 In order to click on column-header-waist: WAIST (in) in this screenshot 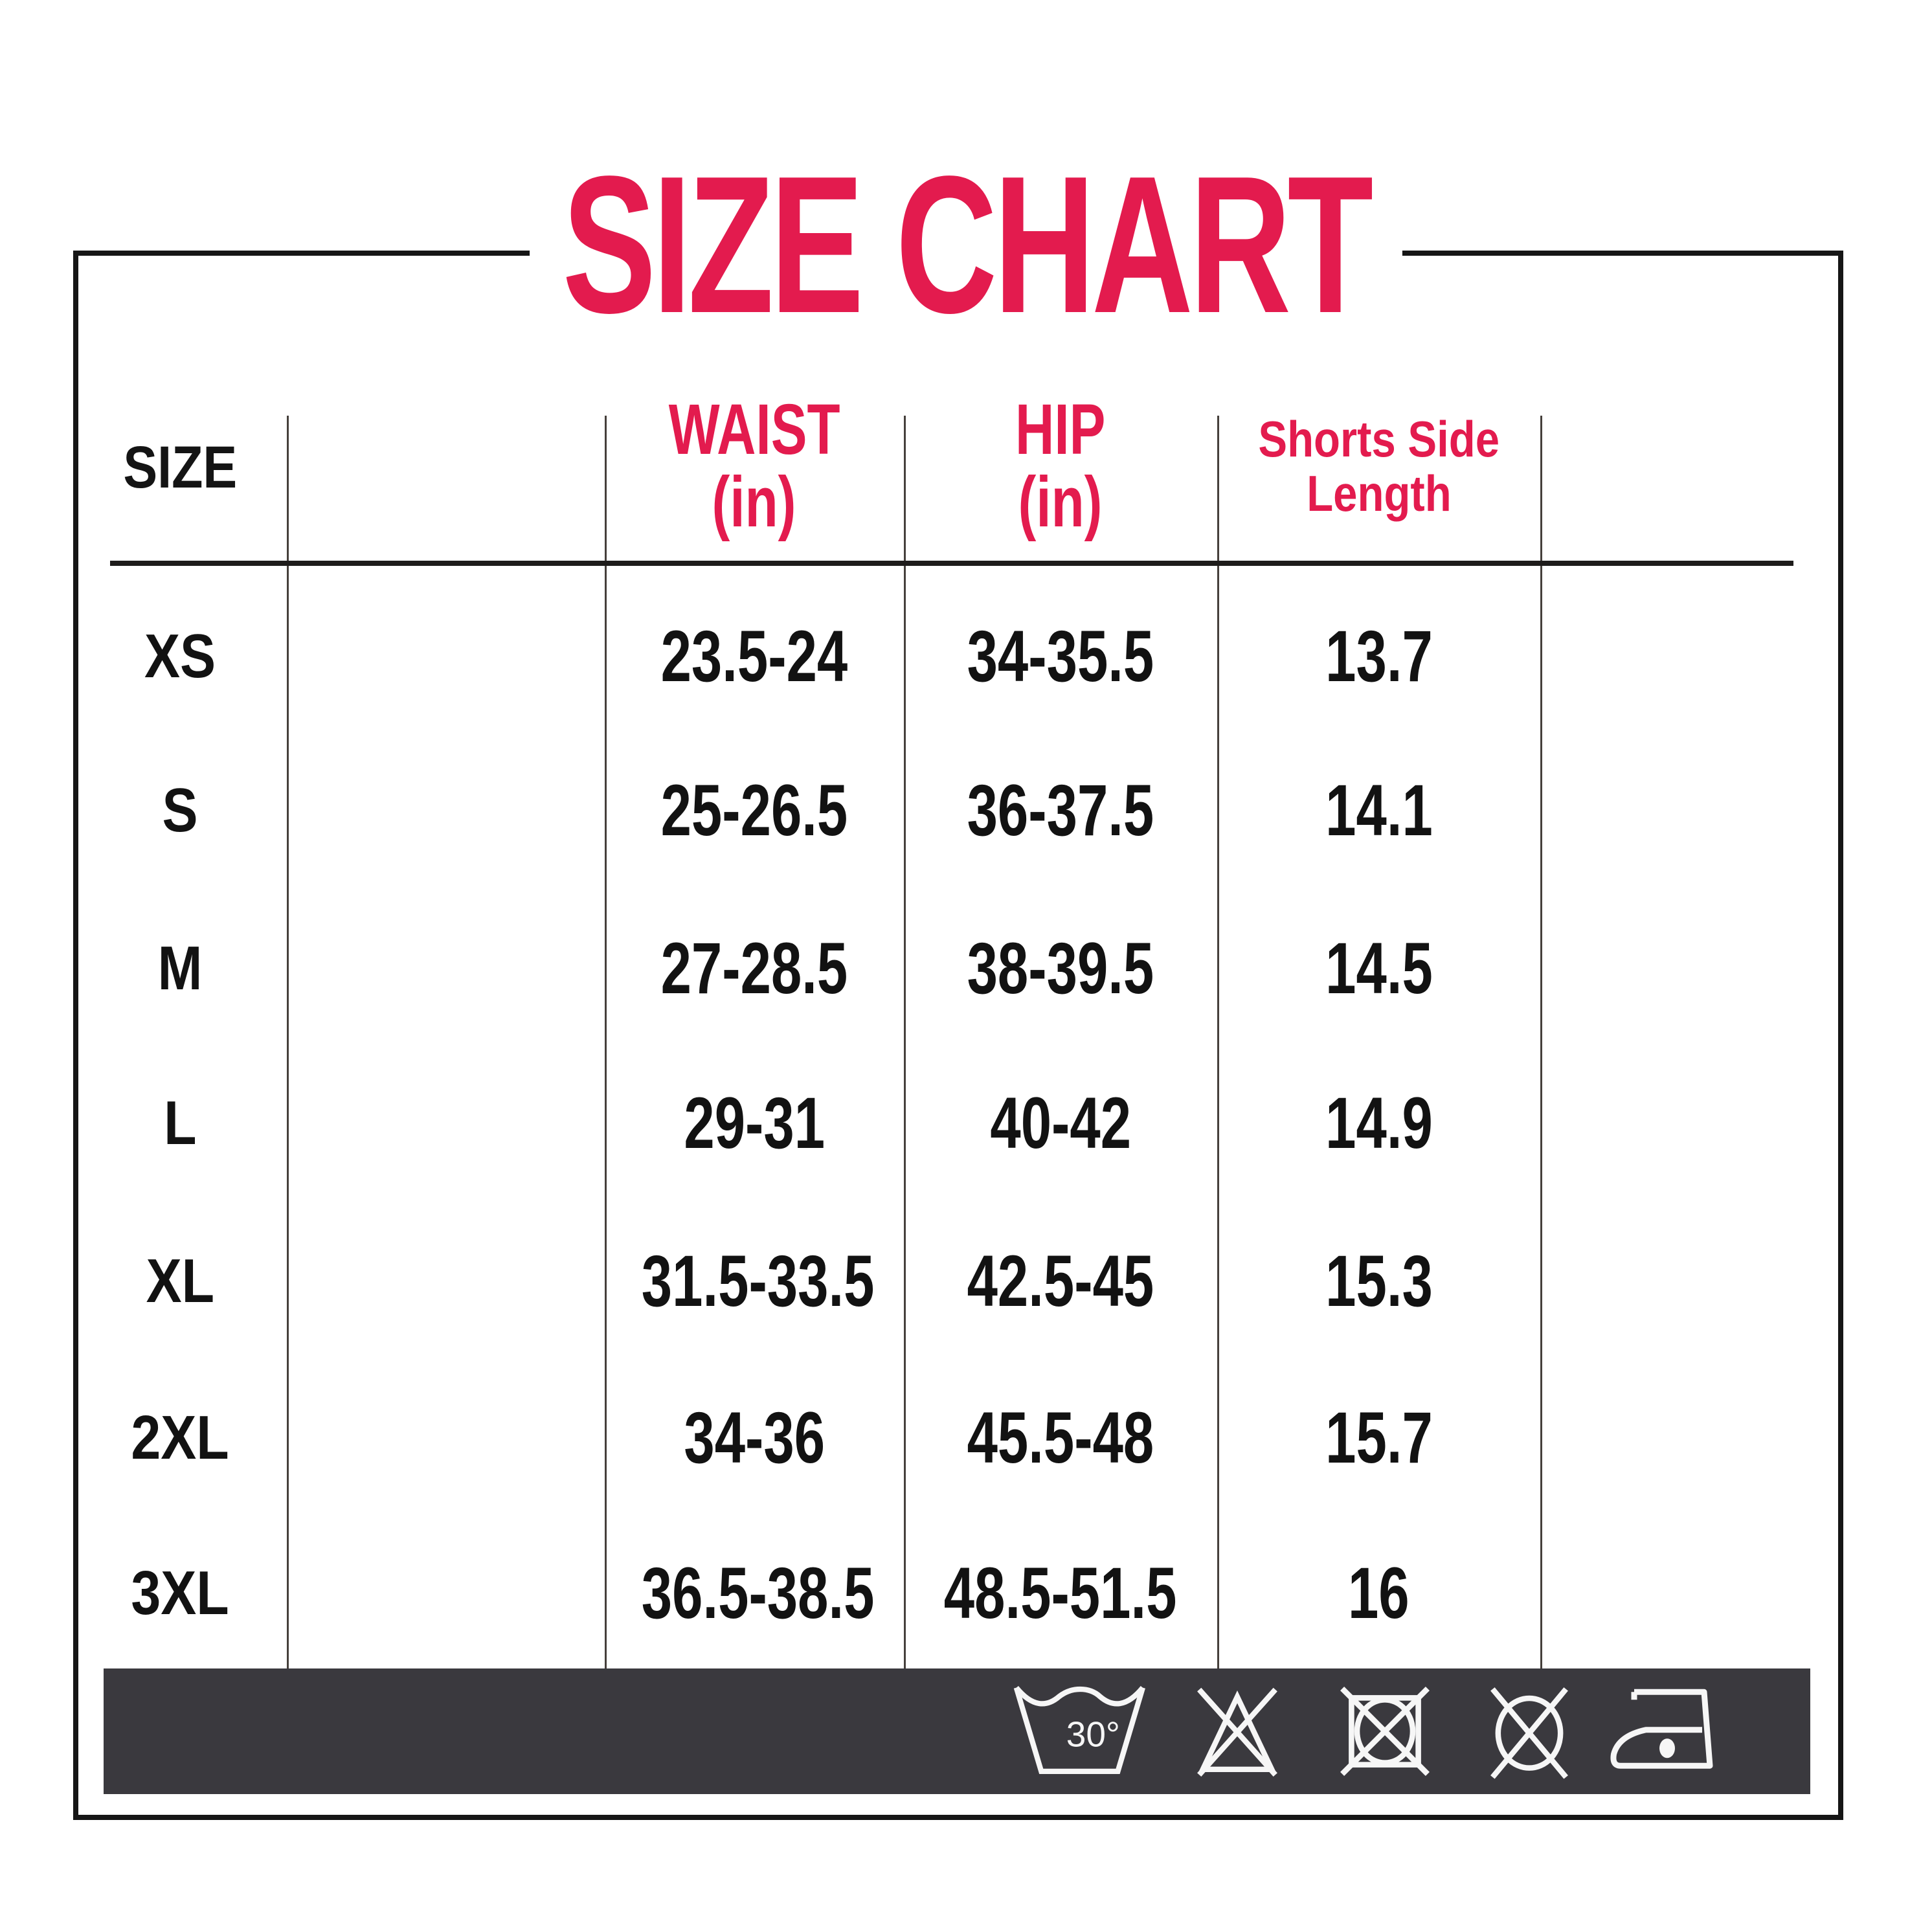, I will do `click(754, 466)`.